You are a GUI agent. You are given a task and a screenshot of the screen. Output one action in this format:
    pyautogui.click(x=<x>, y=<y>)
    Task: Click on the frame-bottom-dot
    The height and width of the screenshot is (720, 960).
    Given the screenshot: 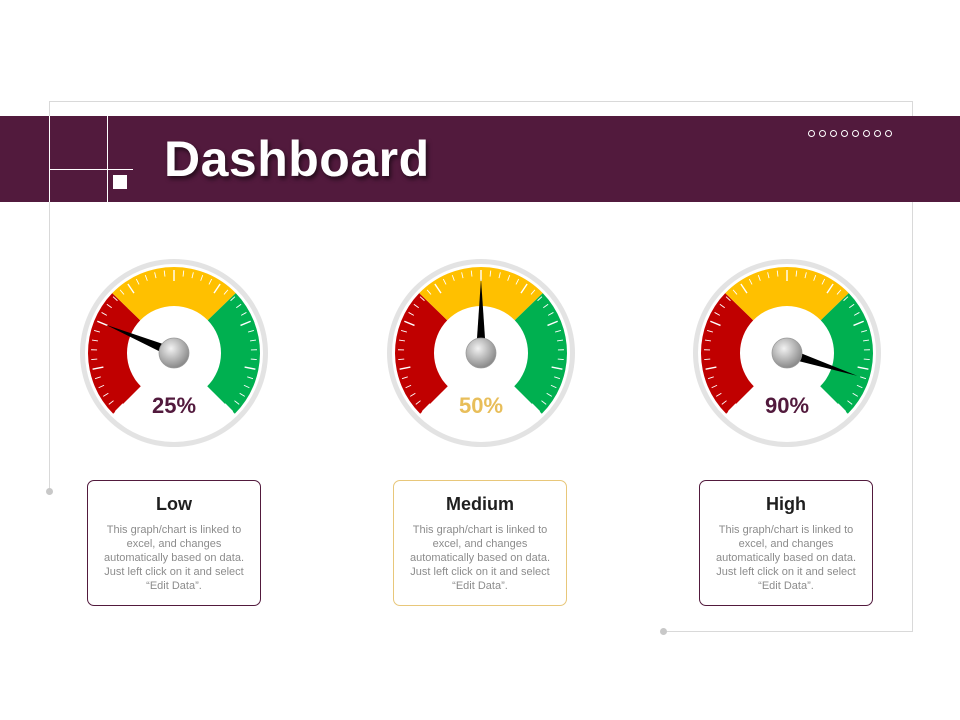 What is the action you would take?
    pyautogui.click(x=663, y=631)
    